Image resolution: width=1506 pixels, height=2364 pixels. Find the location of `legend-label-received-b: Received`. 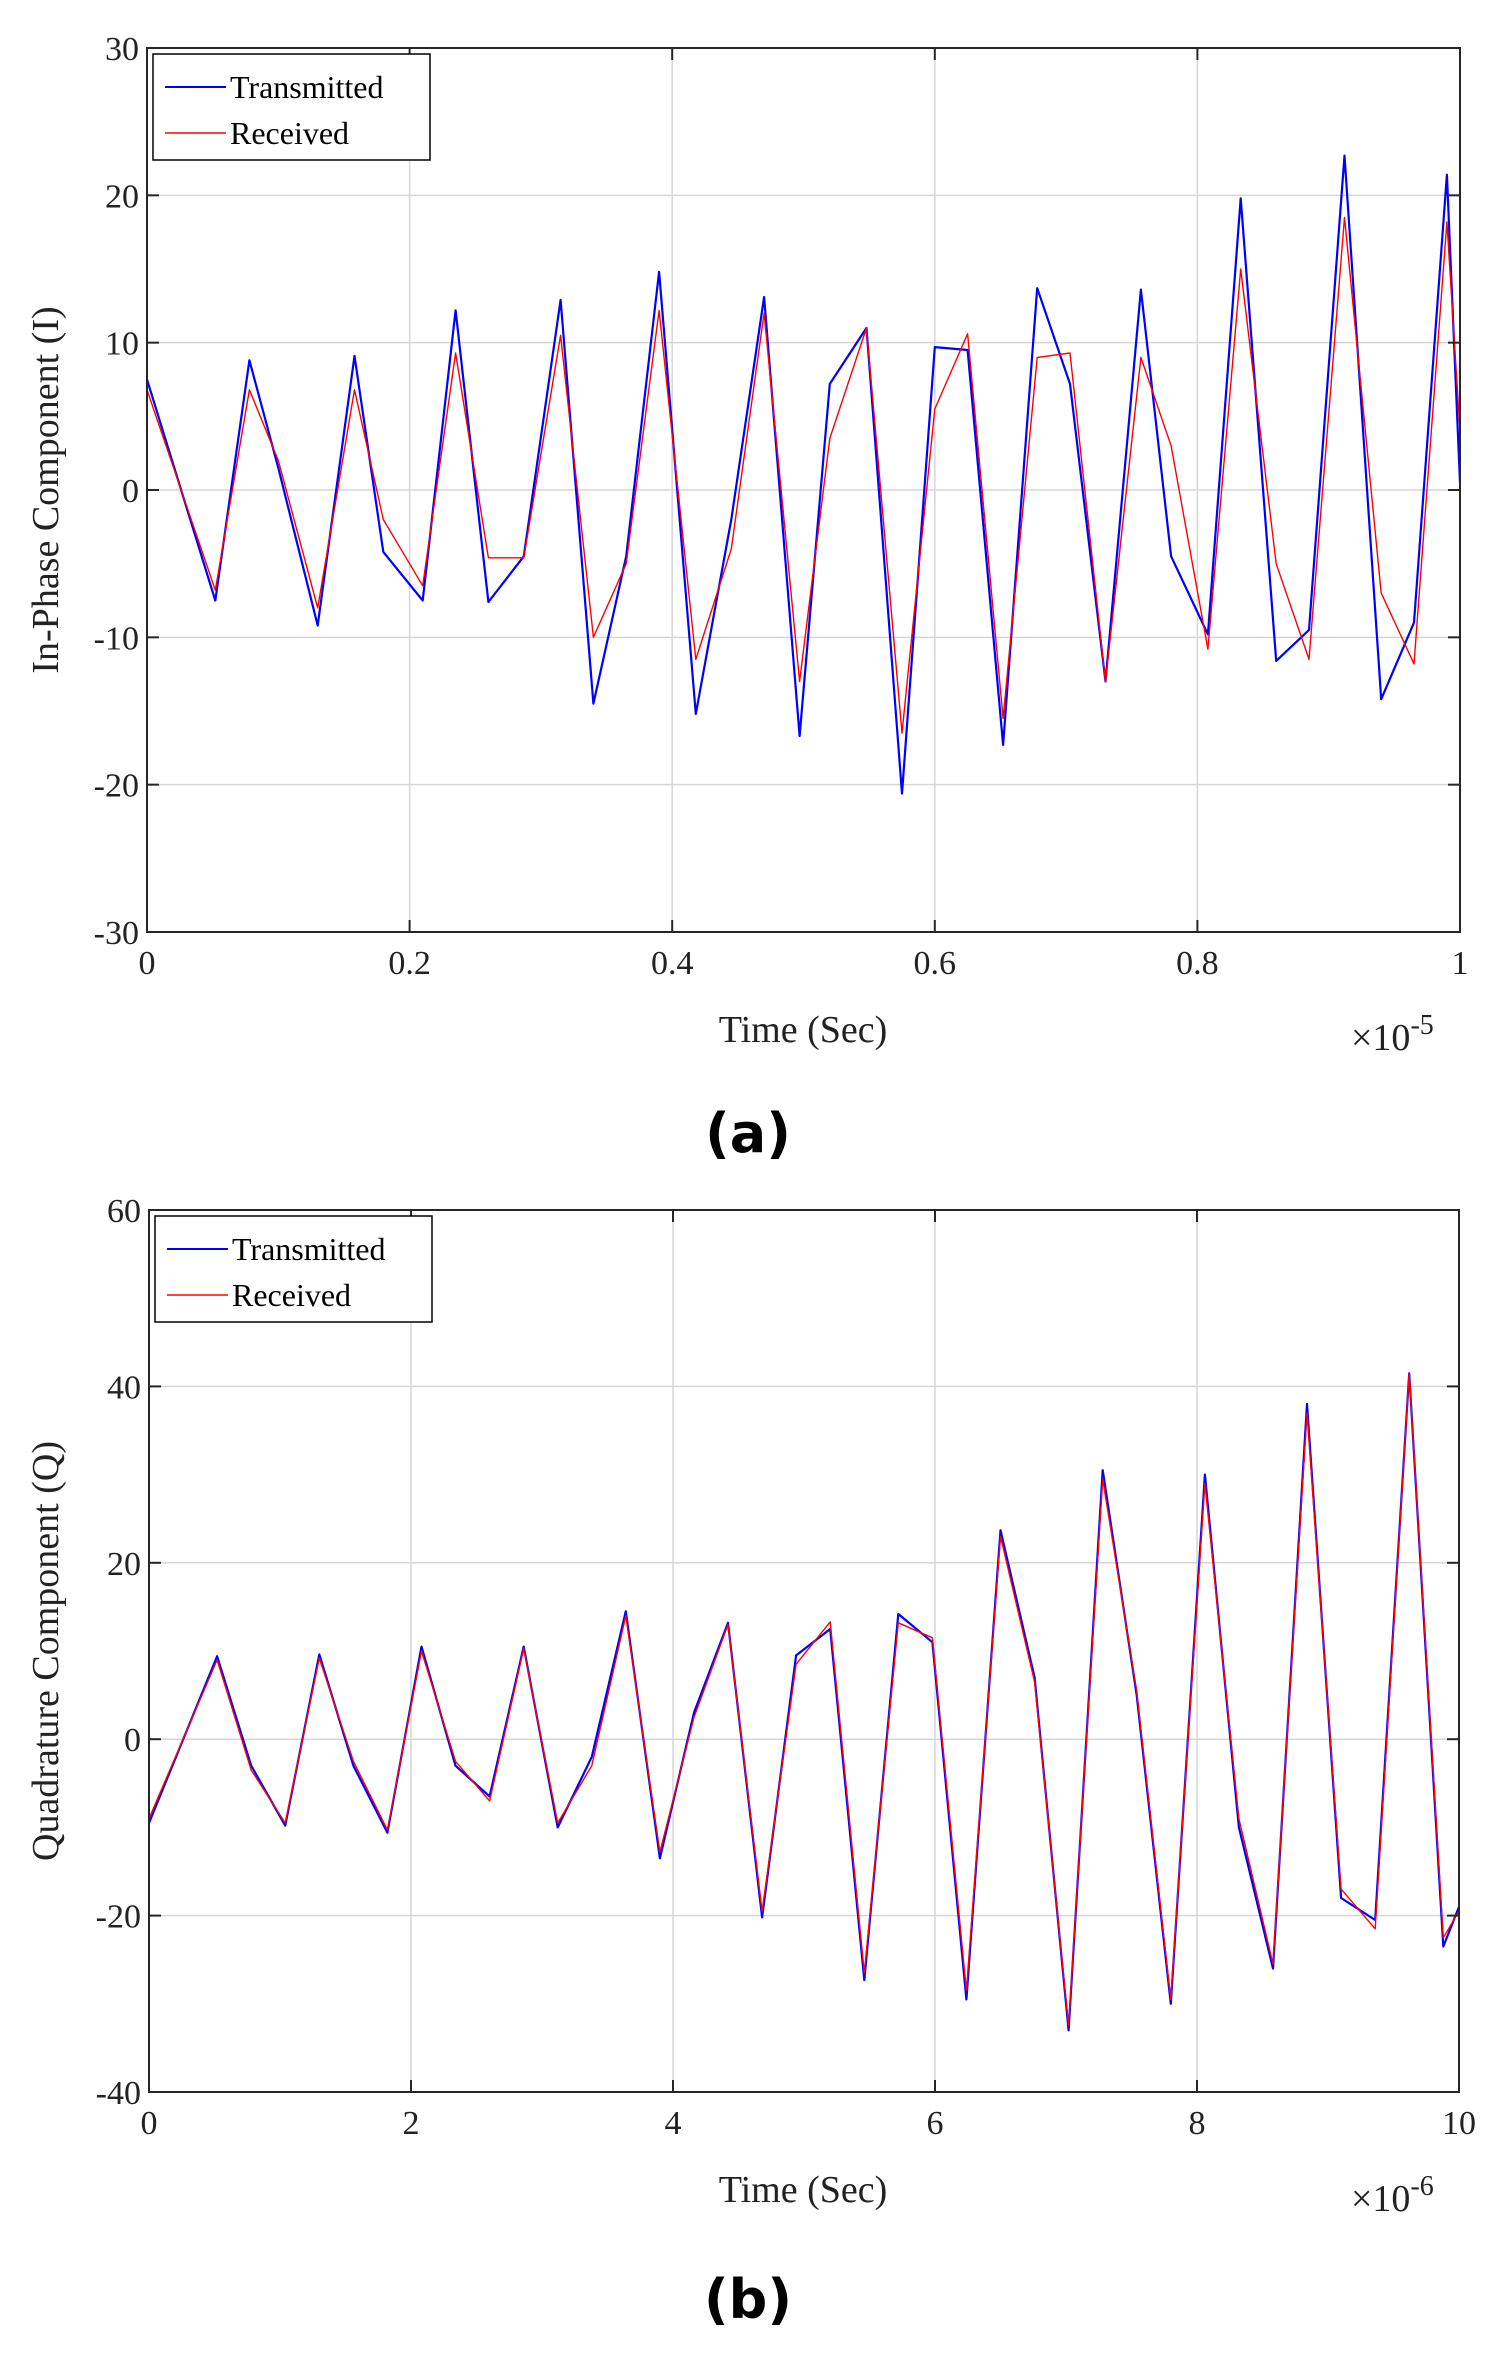

legend-label-received-b: Received is located at coordinates (291, 1295).